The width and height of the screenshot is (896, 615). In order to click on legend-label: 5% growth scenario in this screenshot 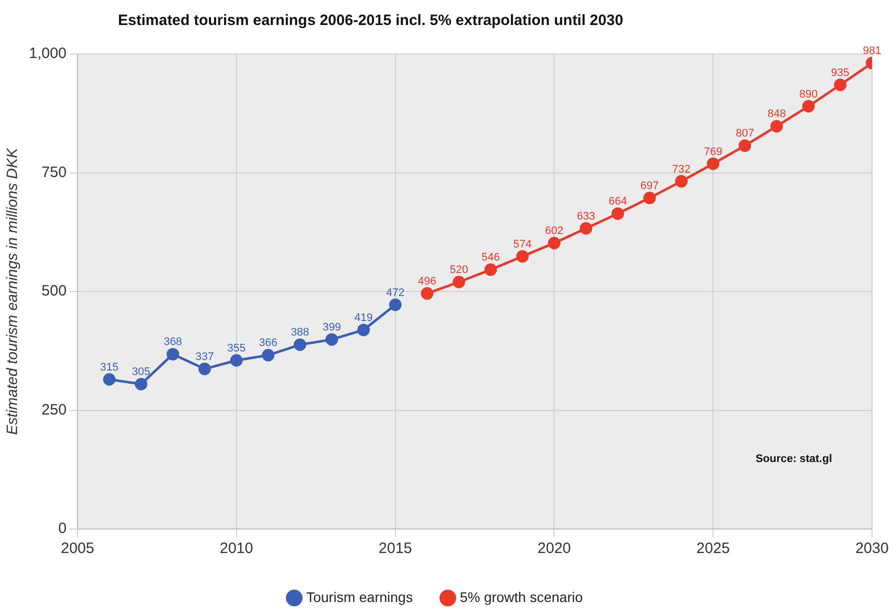, I will do `click(521, 596)`.